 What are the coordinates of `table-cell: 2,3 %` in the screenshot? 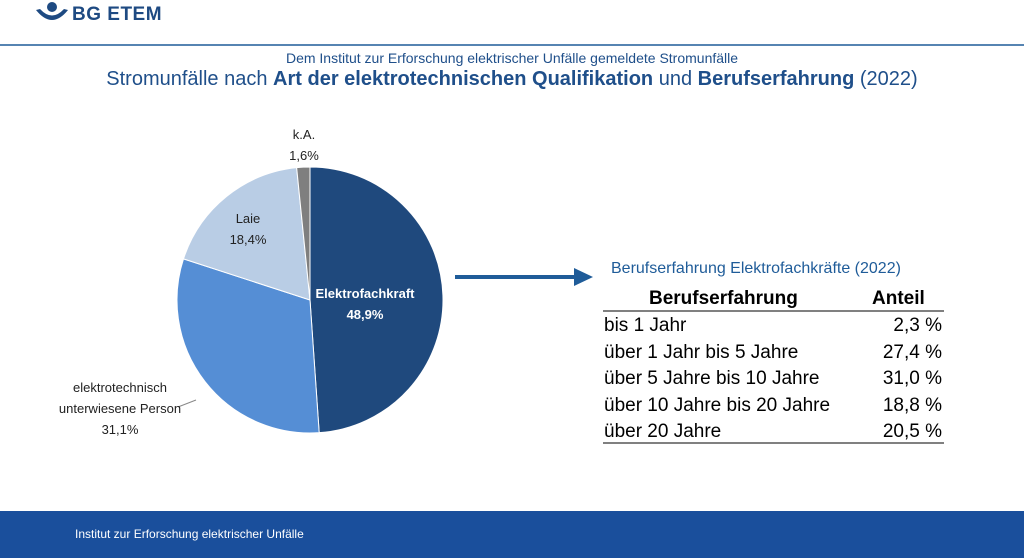 It's located at (917, 325).